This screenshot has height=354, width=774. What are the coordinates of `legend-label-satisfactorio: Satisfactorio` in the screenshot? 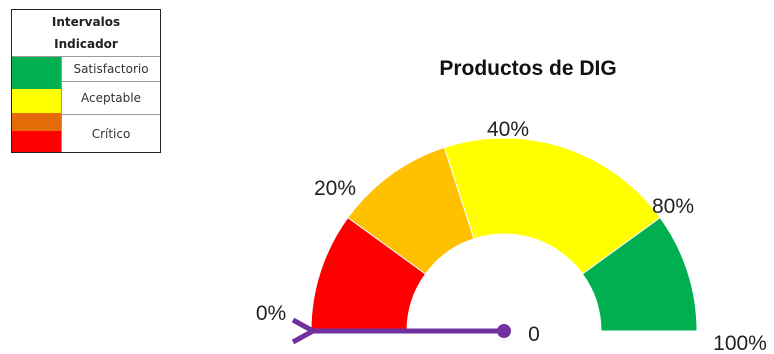 It's located at (111, 69).